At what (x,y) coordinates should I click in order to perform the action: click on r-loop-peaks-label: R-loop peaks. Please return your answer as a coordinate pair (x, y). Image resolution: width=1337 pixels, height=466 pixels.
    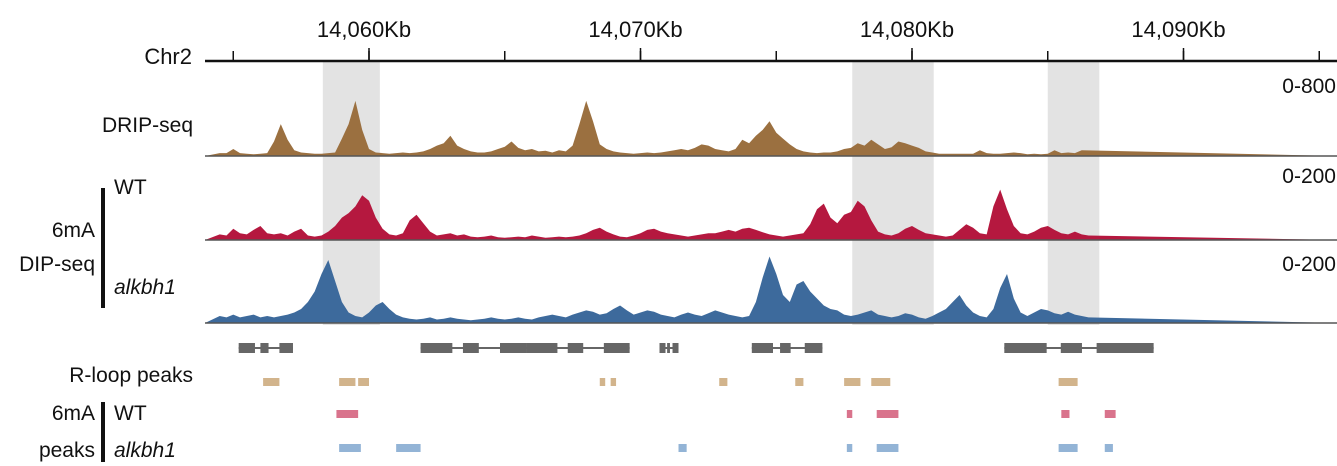
    Looking at the image, I should click on (131, 375).